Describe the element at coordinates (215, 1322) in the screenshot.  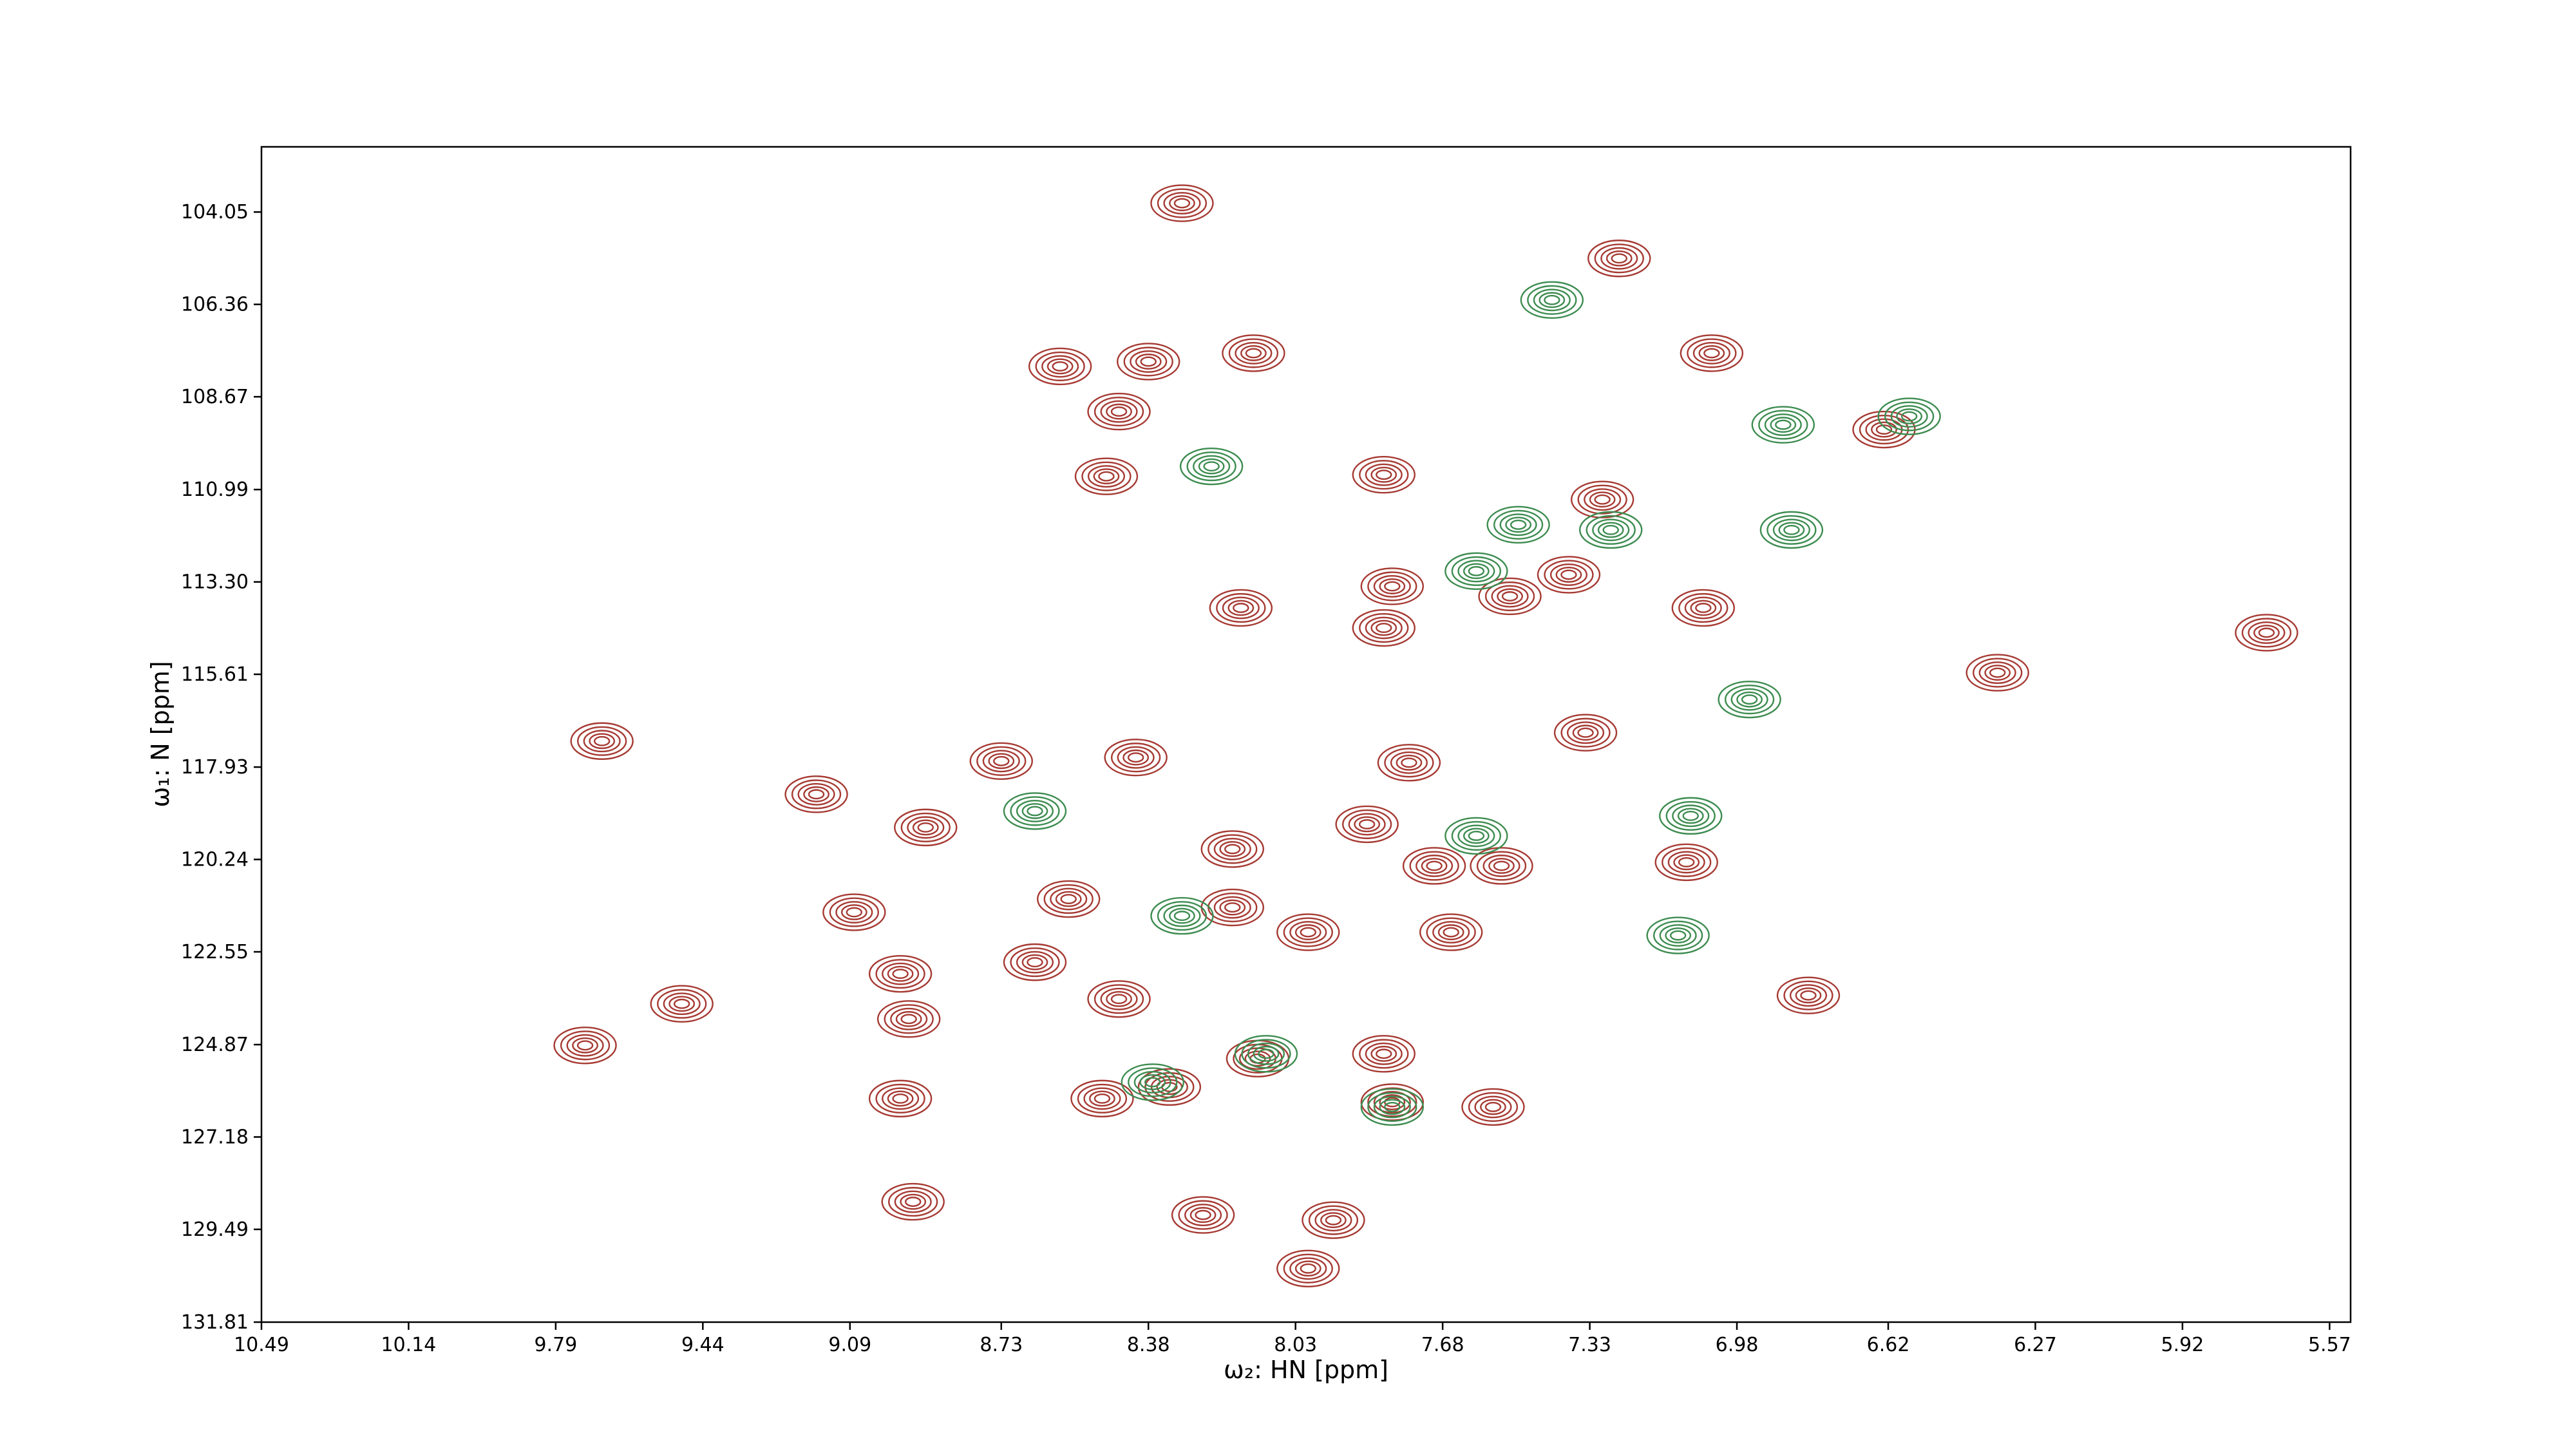
I see `y-tick-label: 131.81` at that location.